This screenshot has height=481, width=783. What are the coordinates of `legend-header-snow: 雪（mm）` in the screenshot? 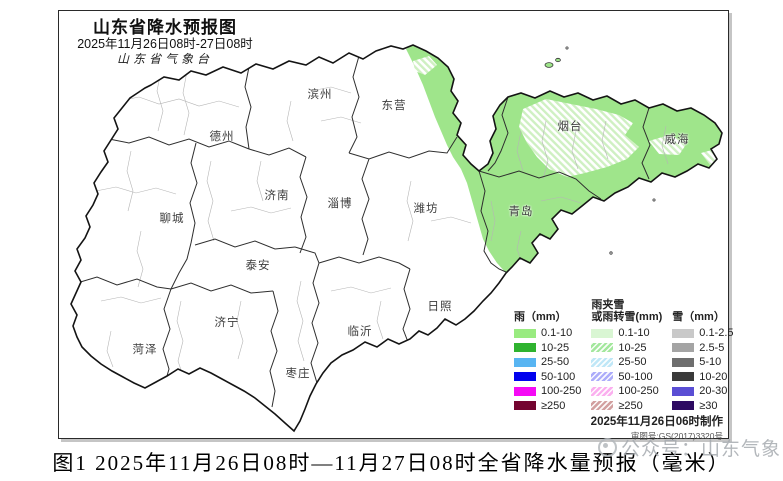 It's located at (698, 317).